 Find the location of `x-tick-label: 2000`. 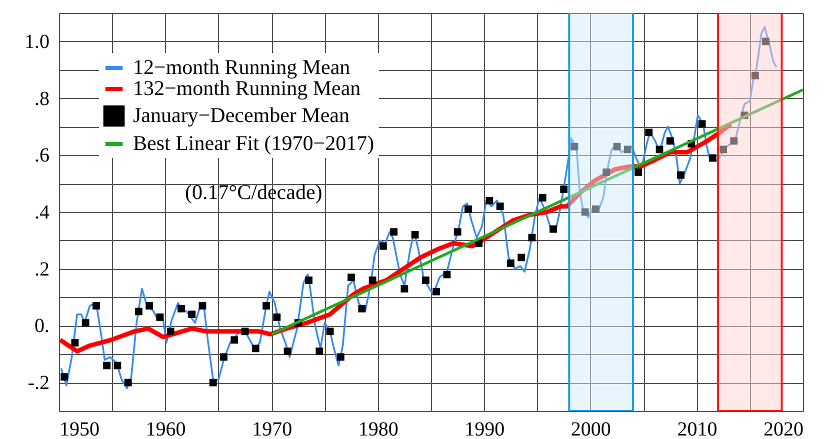

x-tick-label: 2000 is located at coordinates (590, 428).